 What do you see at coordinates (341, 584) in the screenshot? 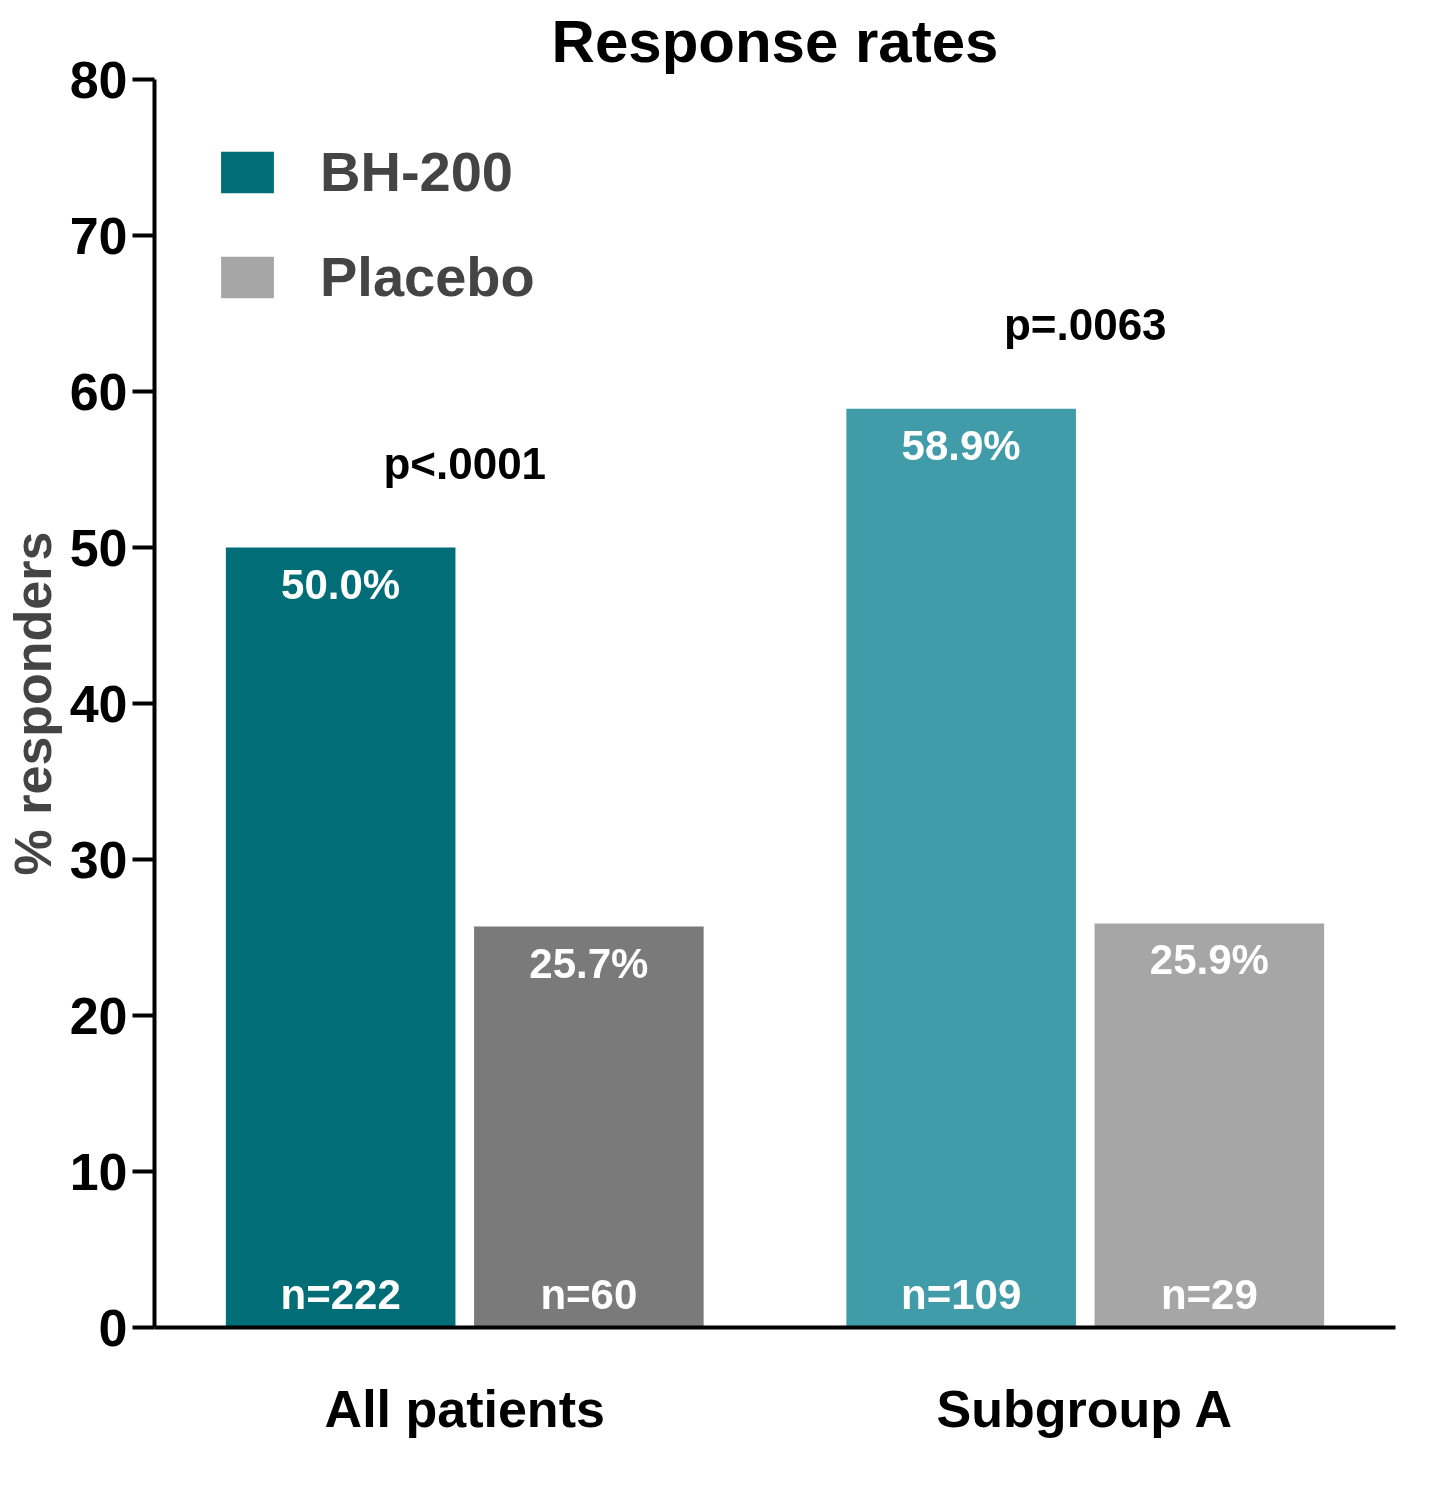
I see `data-label: 50.0%` at bounding box center [341, 584].